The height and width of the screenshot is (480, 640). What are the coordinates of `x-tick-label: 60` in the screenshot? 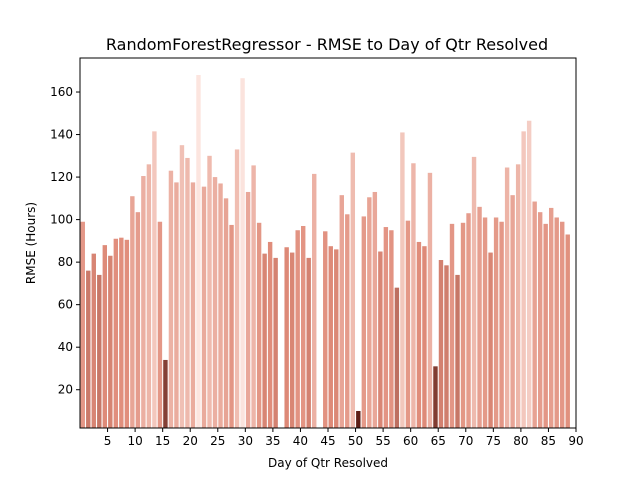 It's located at (410, 441).